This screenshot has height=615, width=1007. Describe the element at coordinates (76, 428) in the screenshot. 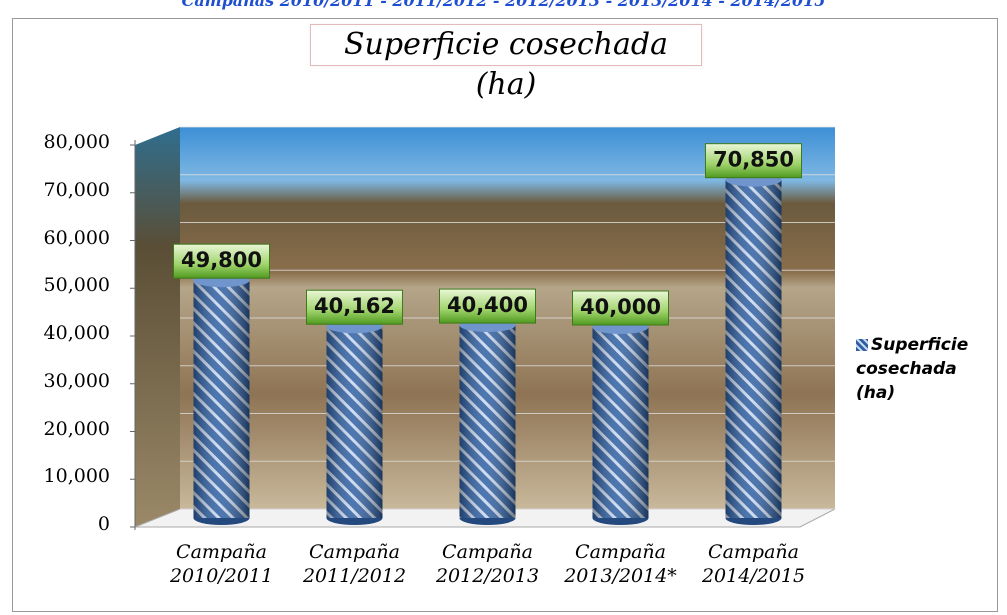

I see `y-tick-label: 20,000` at that location.